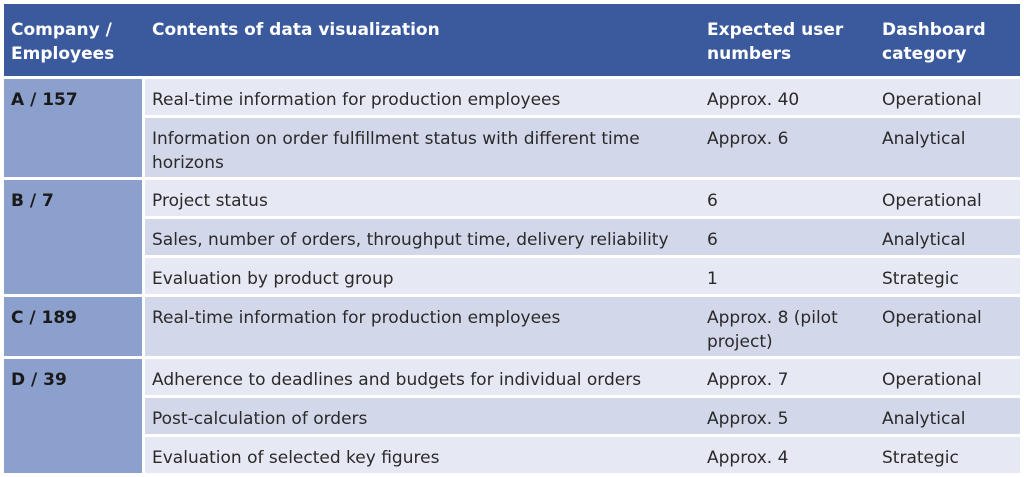  I want to click on contents-cell: Project status, so click(422, 196).